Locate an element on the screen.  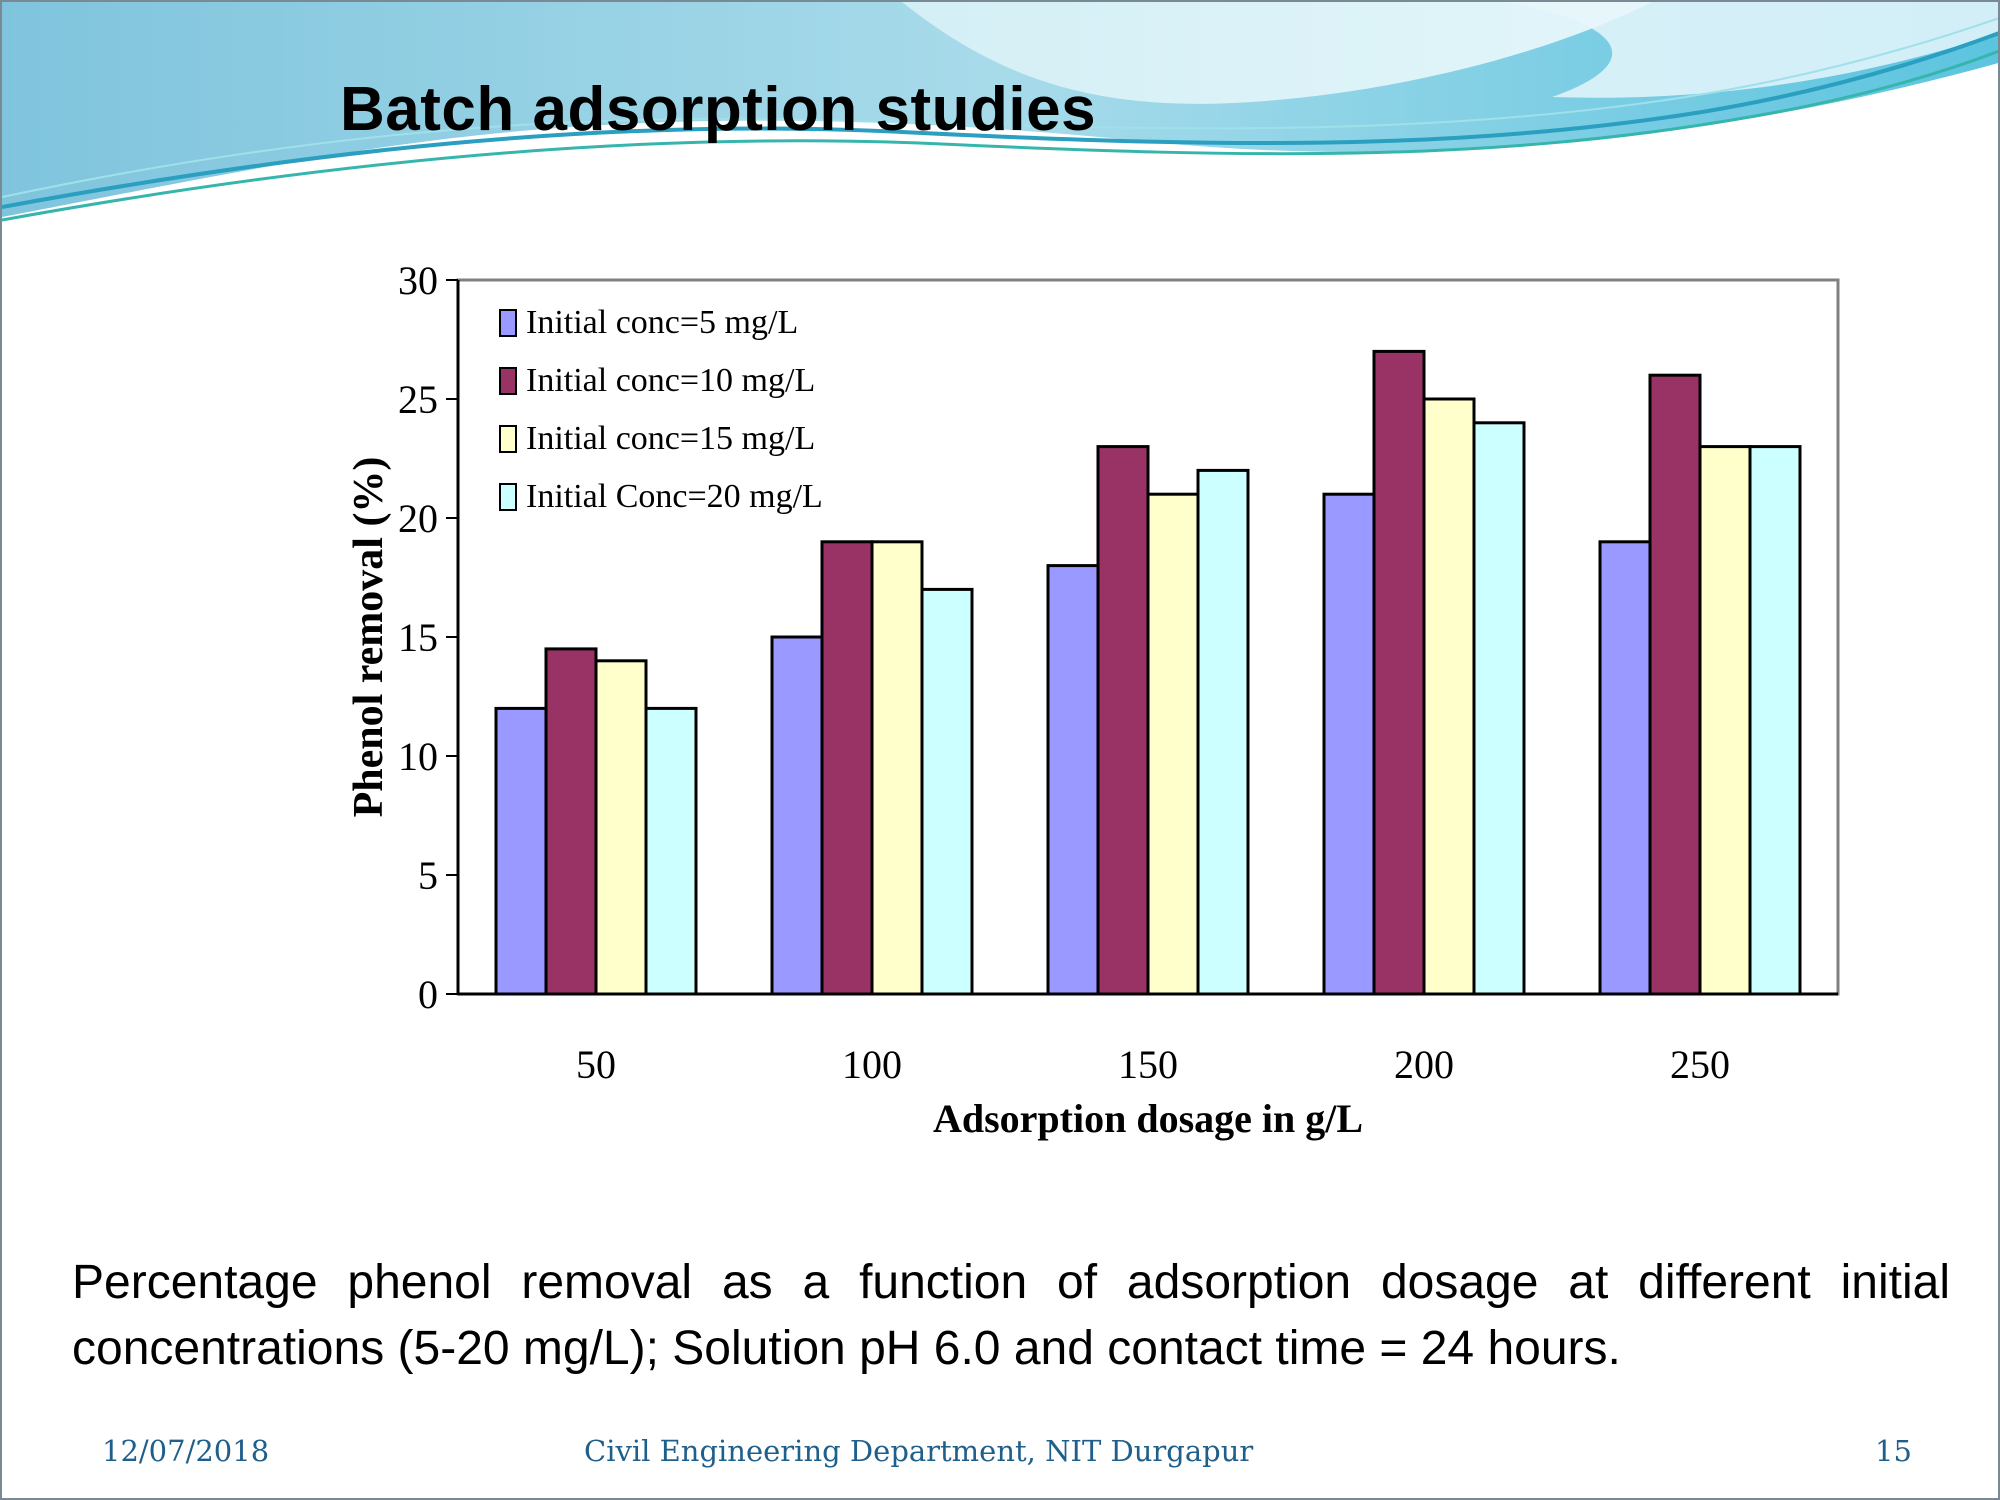
y-tick-label: 25 is located at coordinates (418, 399).